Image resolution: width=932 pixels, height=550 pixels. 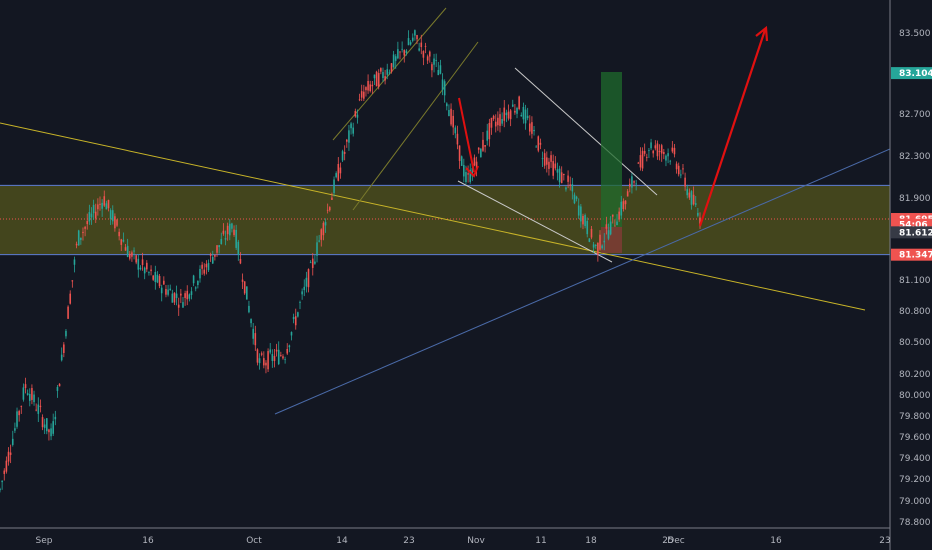 What do you see at coordinates (915, 523) in the screenshot?
I see `y-tick-label: 78.800` at bounding box center [915, 523].